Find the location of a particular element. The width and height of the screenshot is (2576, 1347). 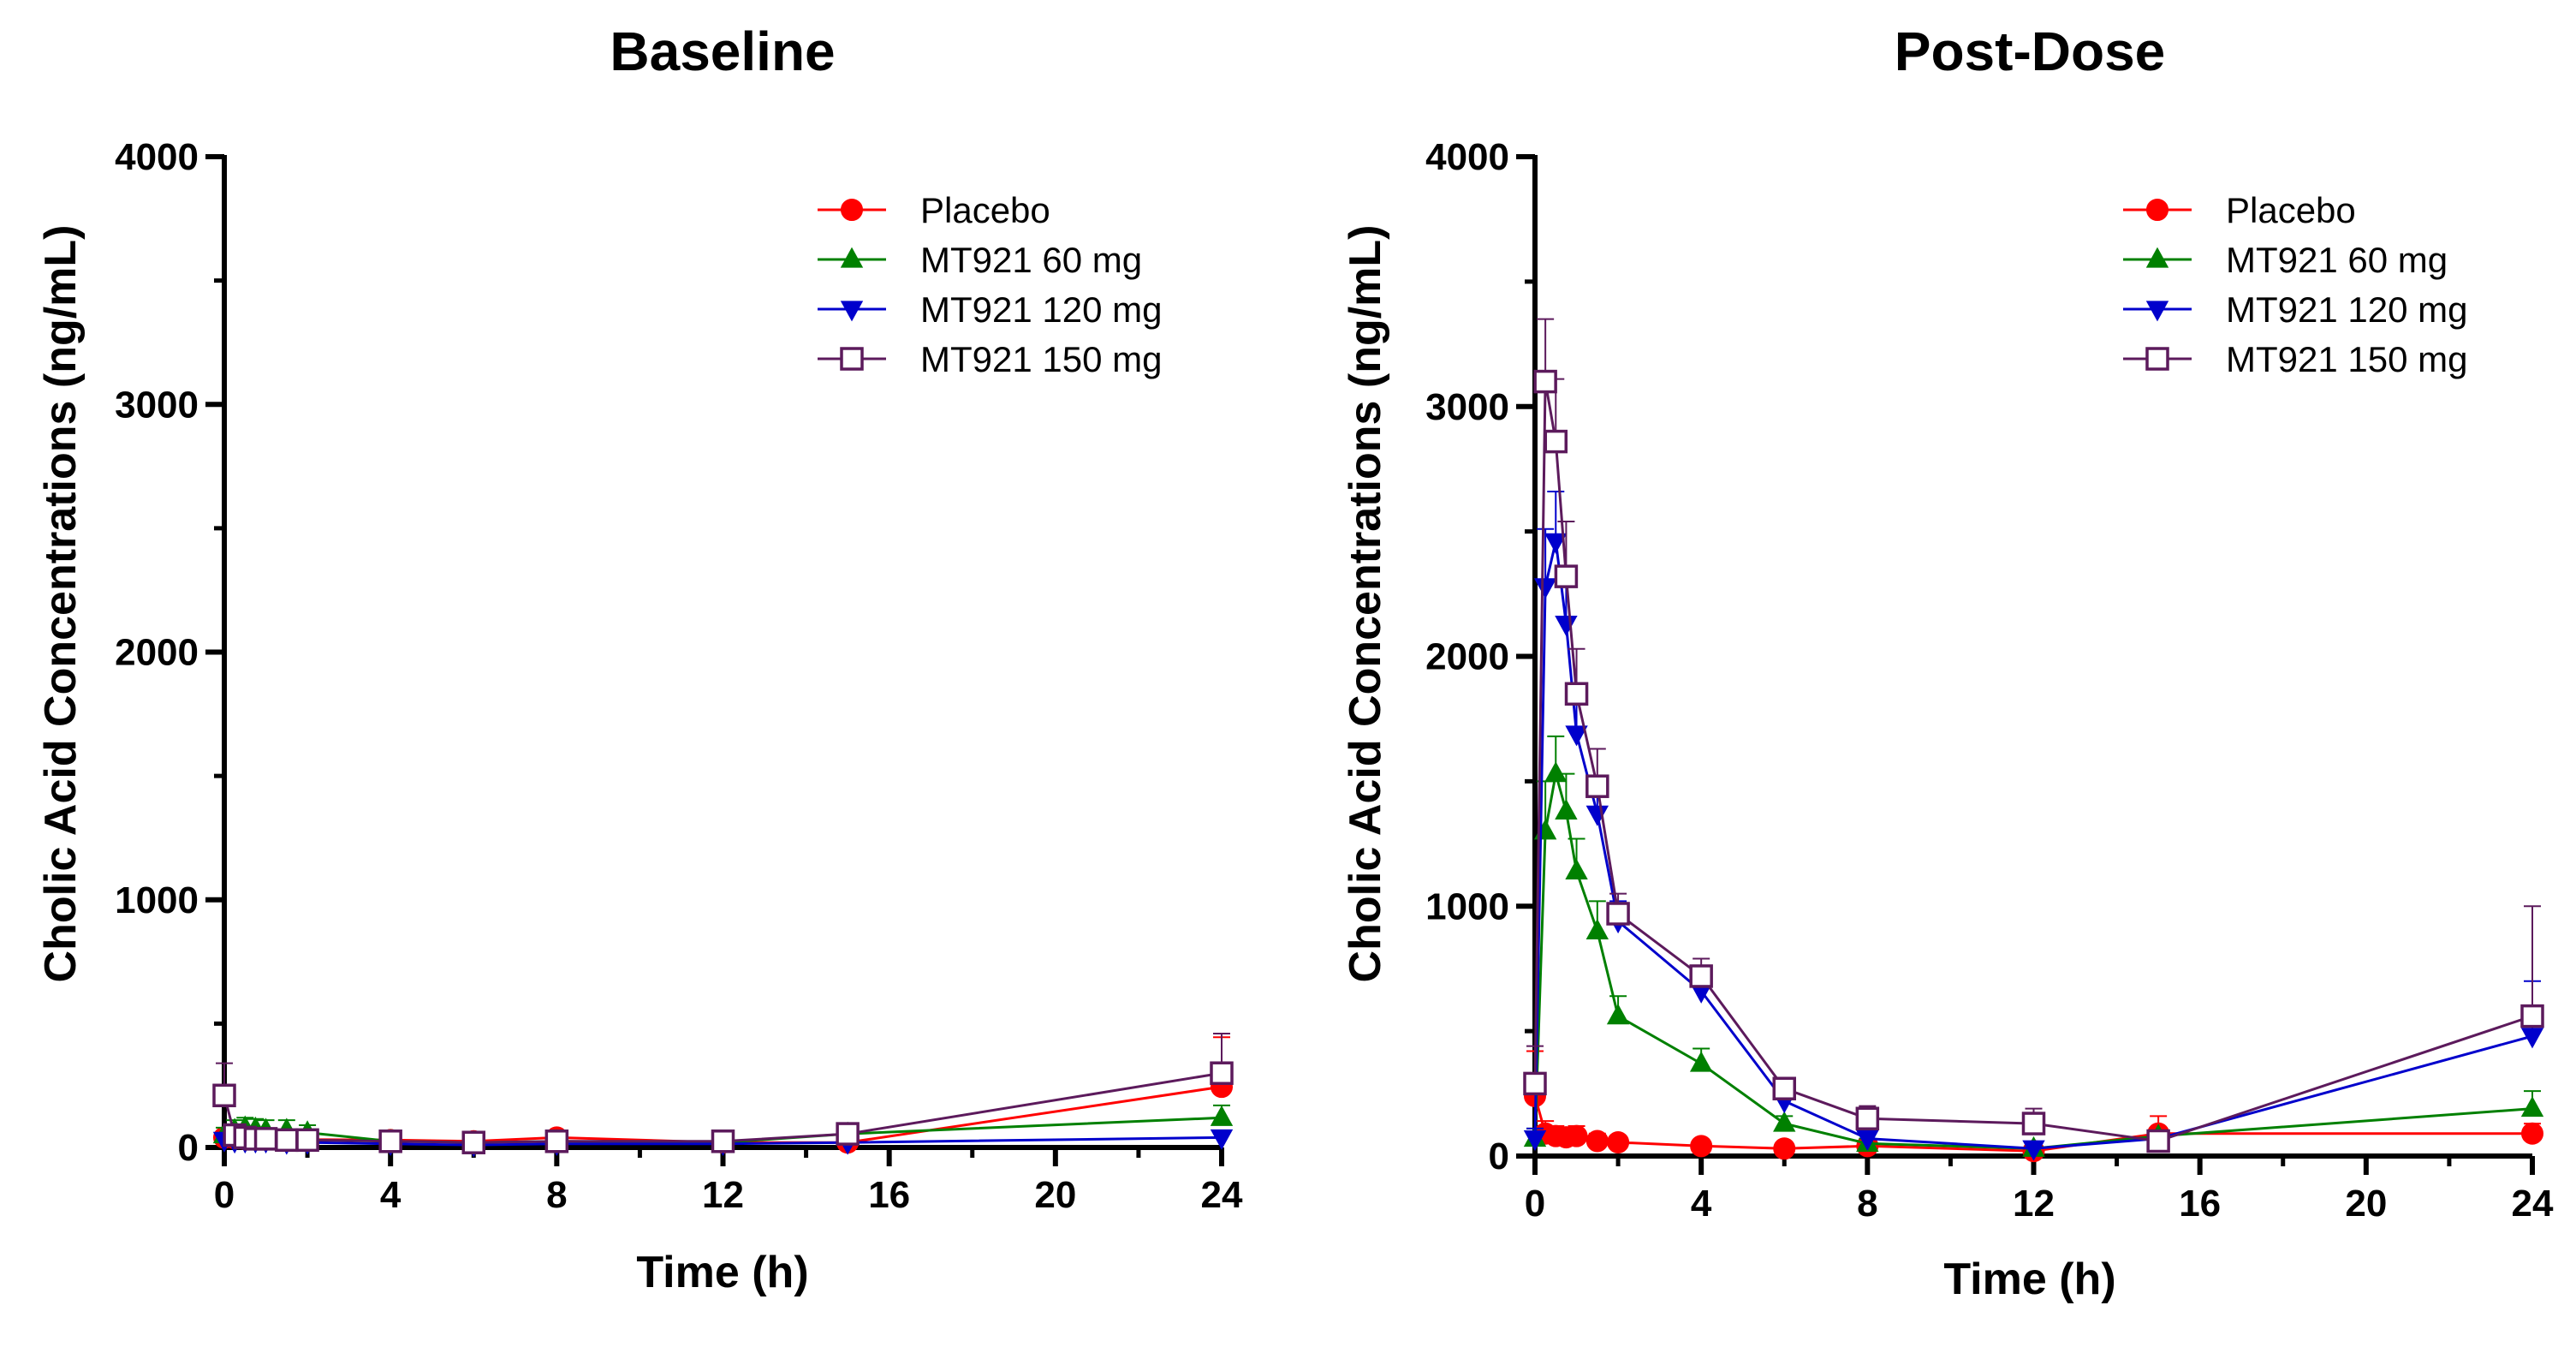

post-dose-legend-entry-mt921-60-mg: MT921 60 mg is located at coordinates (2285, 260).